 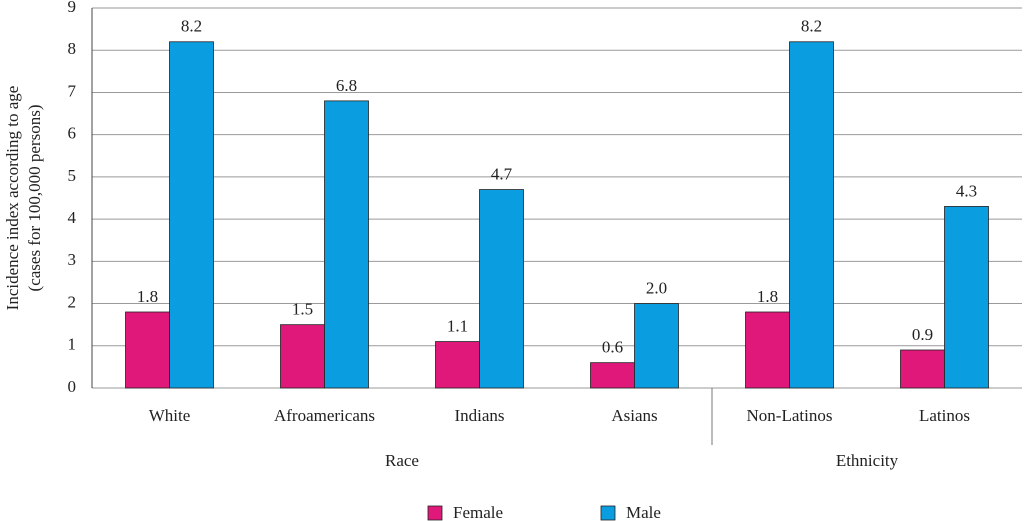 What do you see at coordinates (302, 309) in the screenshot?
I see `value-label: 1.5` at bounding box center [302, 309].